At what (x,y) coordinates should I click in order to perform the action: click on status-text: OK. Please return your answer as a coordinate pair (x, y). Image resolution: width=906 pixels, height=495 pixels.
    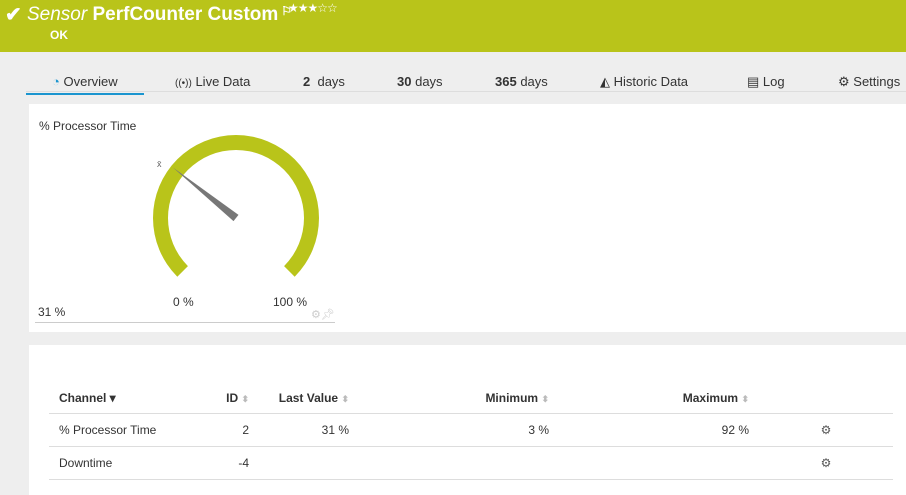
    Looking at the image, I should click on (59, 35).